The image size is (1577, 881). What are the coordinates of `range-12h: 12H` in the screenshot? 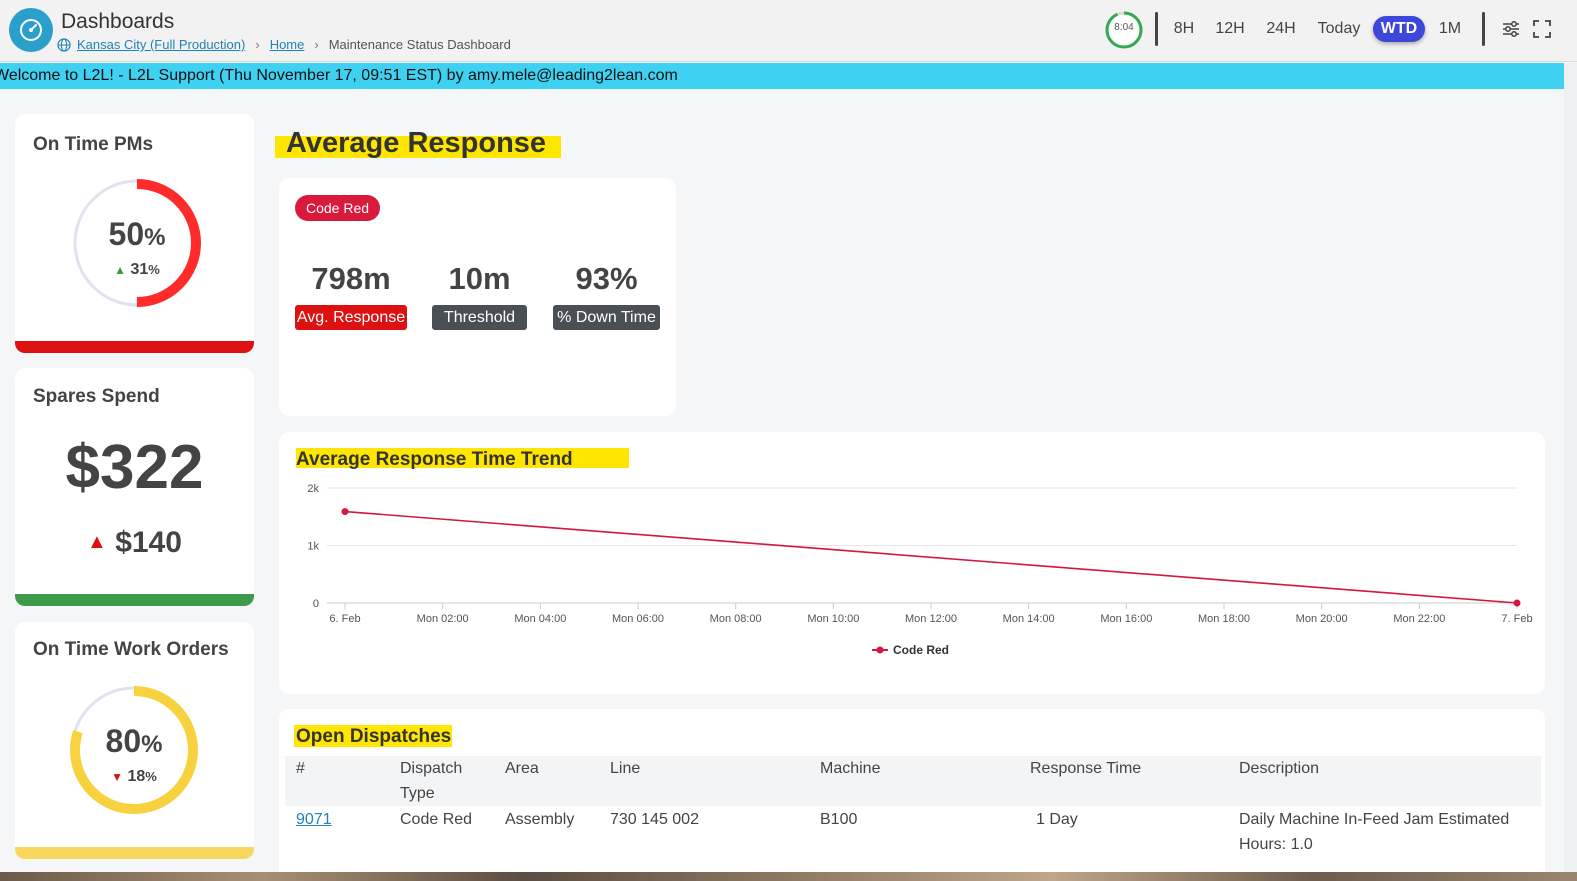 It's located at (1230, 28).